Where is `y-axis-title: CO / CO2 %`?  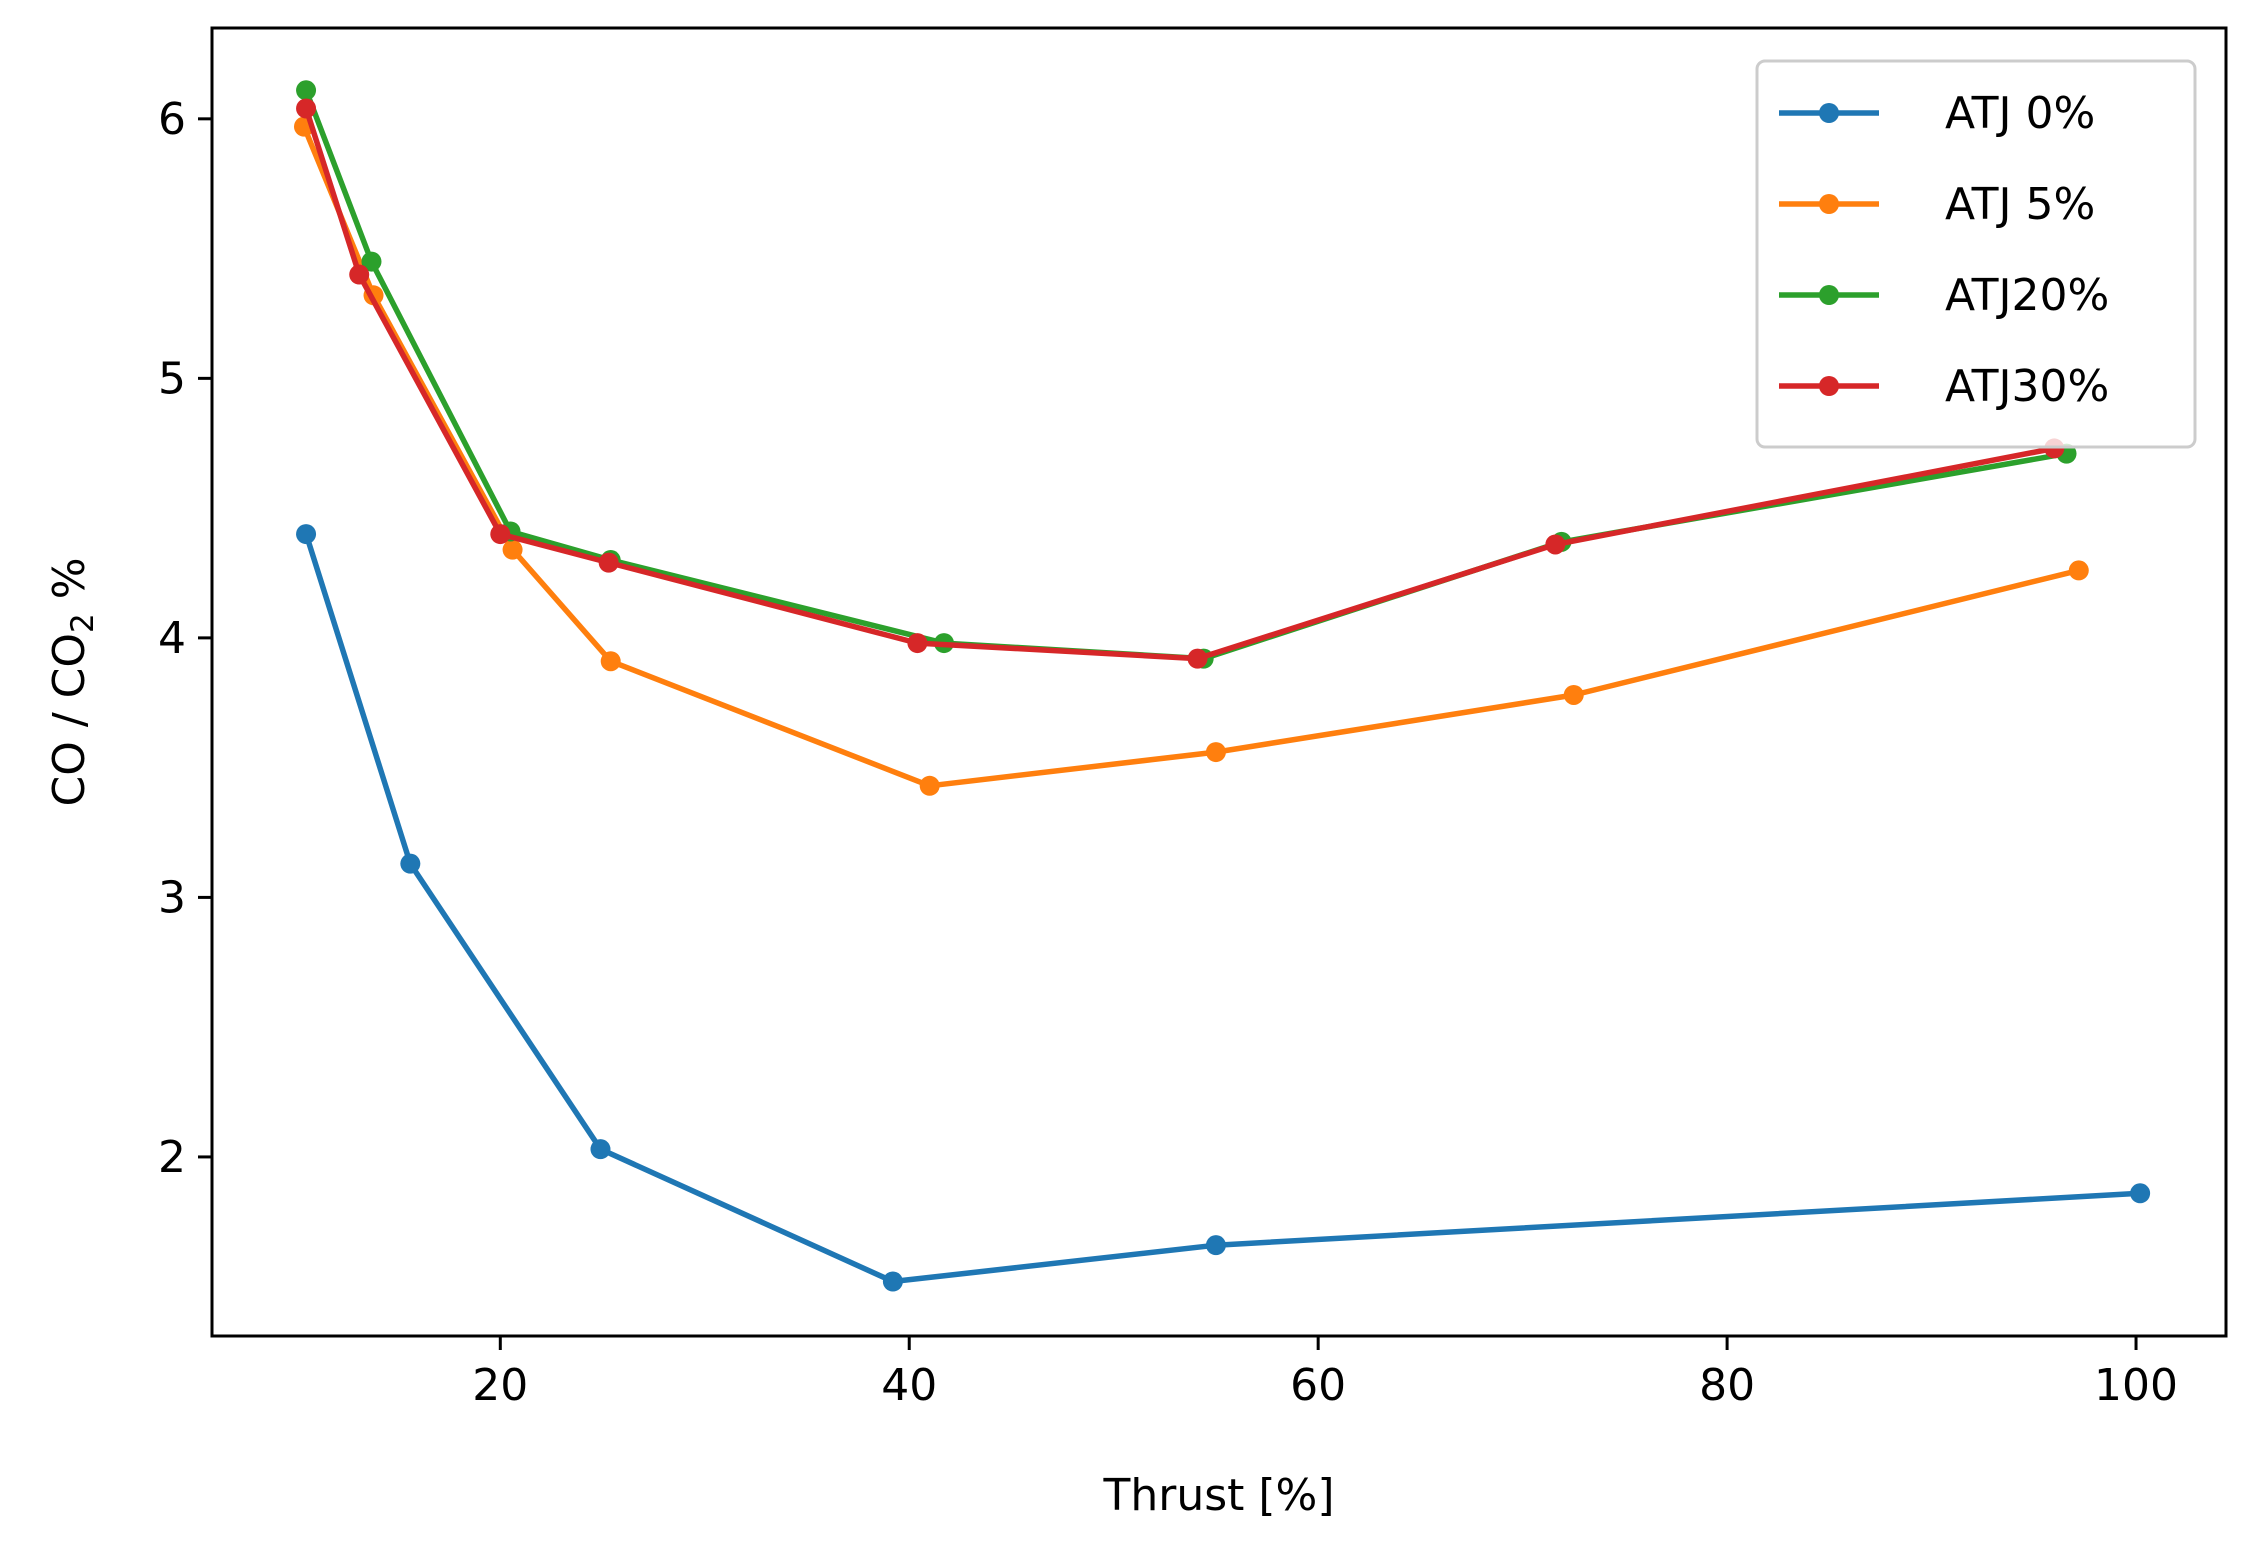
y-axis-title: CO / CO2 % is located at coordinates (72, 681).